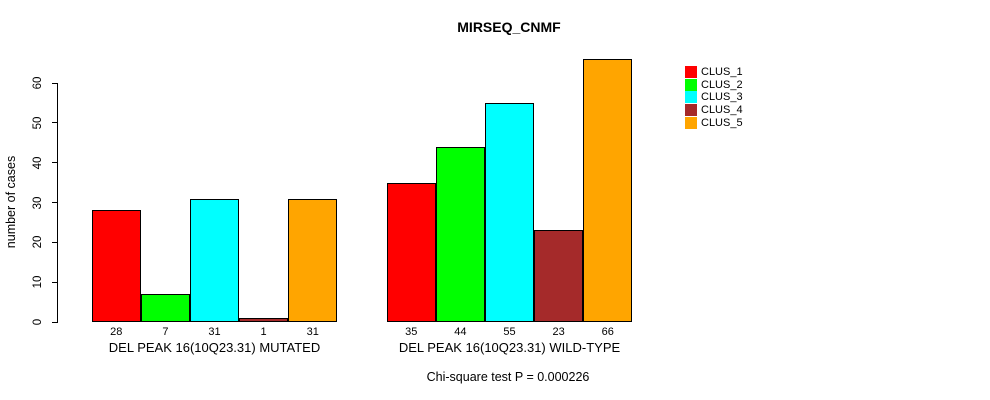 The height and width of the screenshot is (400, 990). I want to click on bar-value-label: 7, so click(165, 332).